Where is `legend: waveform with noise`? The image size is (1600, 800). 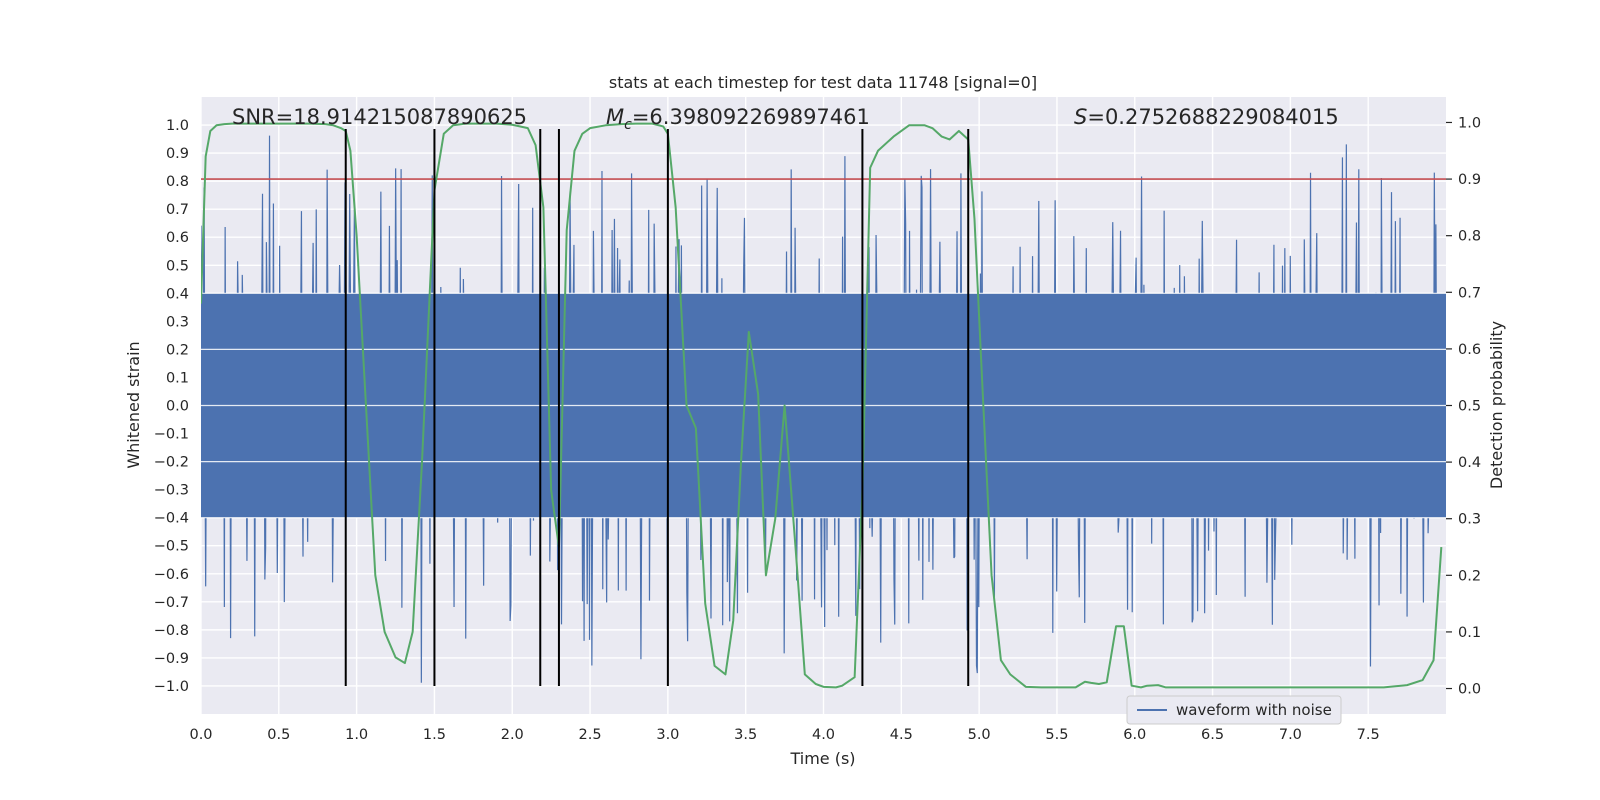
legend: waveform with noise is located at coordinates (1234, 710).